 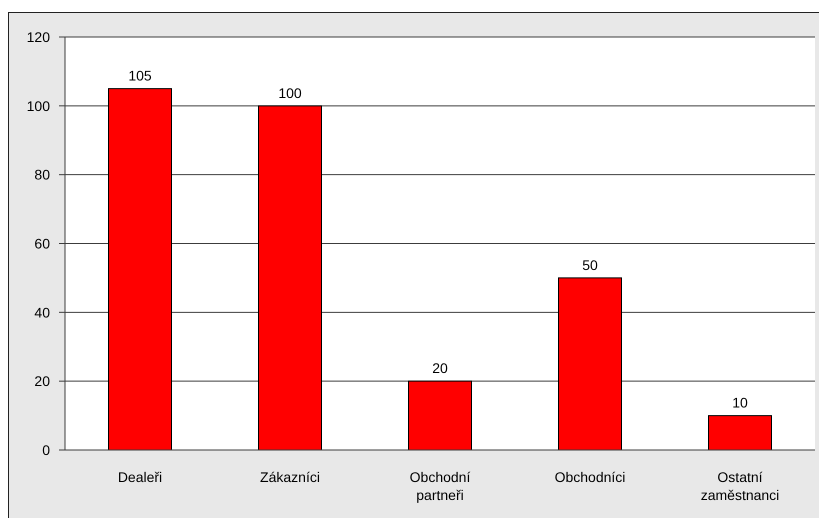 What do you see at coordinates (46, 450) in the screenshot?
I see `y-tick-label: 0` at bounding box center [46, 450].